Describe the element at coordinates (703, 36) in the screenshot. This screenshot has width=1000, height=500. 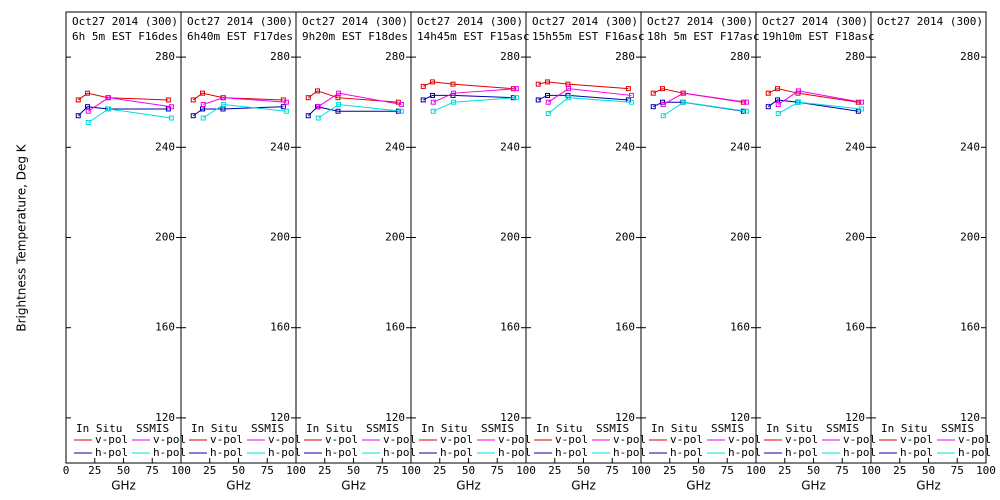
I see `panel-subtitle: 18h 5m EST F17asc` at that location.